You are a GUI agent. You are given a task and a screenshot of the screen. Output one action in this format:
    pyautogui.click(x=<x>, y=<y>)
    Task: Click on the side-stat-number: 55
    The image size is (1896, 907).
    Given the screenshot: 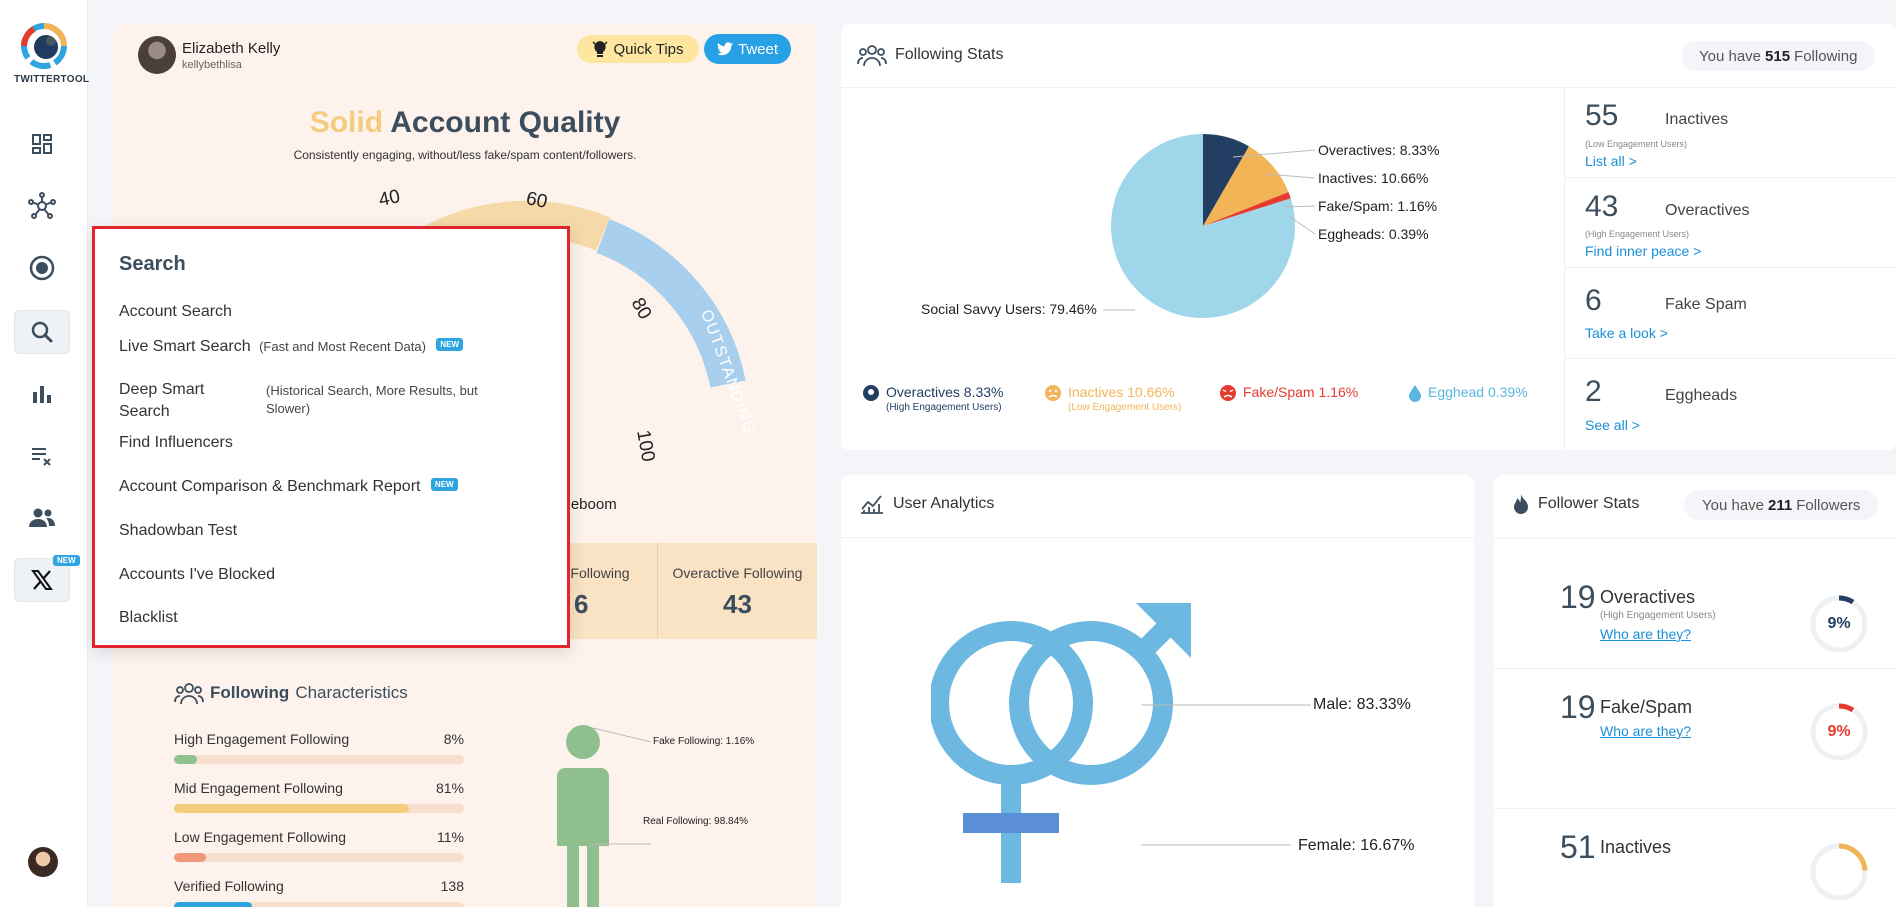 What is the action you would take?
    pyautogui.click(x=1602, y=115)
    